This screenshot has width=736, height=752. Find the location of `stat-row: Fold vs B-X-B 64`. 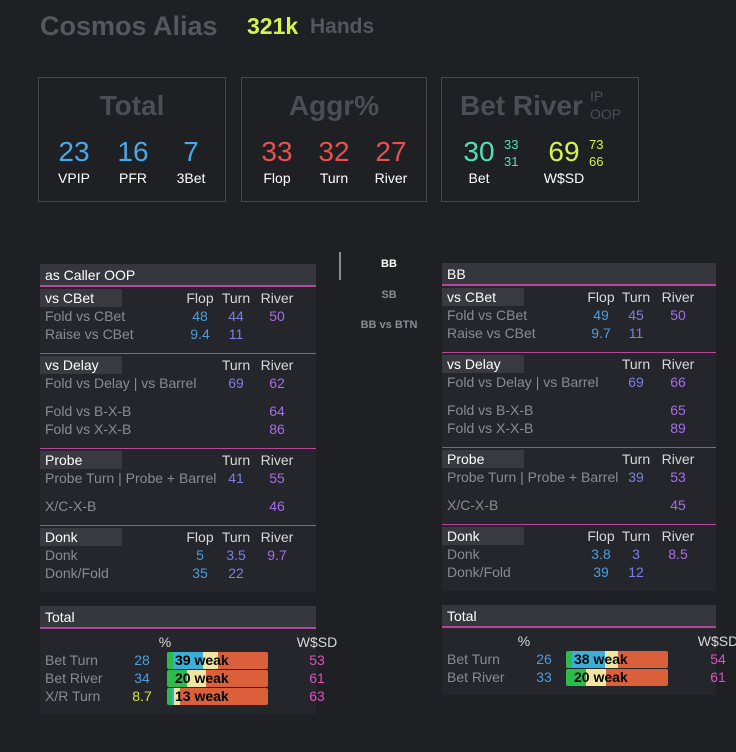

stat-row: Fold vs B-X-B 64 is located at coordinates (178, 411).